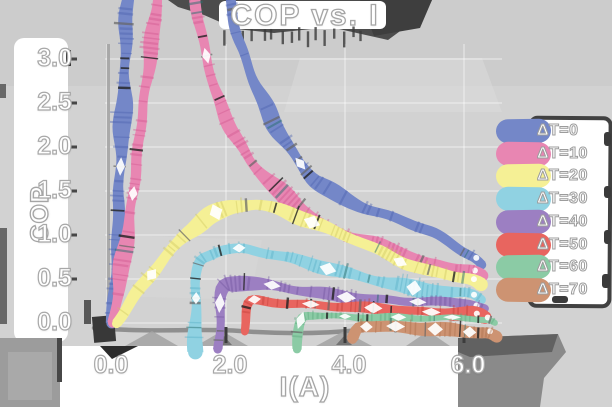 The height and width of the screenshot is (407, 612). Describe the element at coordinates (562, 199) in the screenshot. I see `legend-label: ΔT=30` at that location.